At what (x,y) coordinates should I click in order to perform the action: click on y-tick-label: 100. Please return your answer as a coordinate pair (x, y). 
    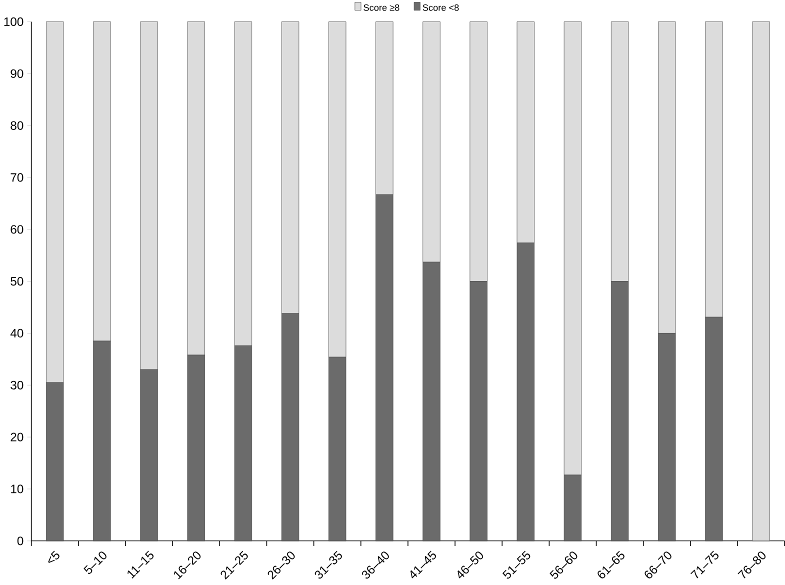
    Looking at the image, I should click on (14, 21).